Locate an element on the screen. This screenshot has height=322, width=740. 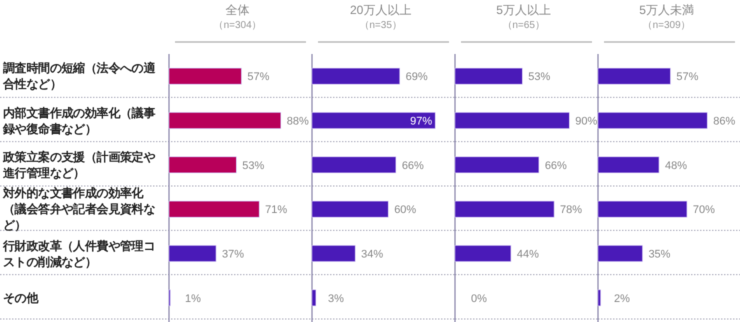
data-label: 90% is located at coordinates (586, 122).